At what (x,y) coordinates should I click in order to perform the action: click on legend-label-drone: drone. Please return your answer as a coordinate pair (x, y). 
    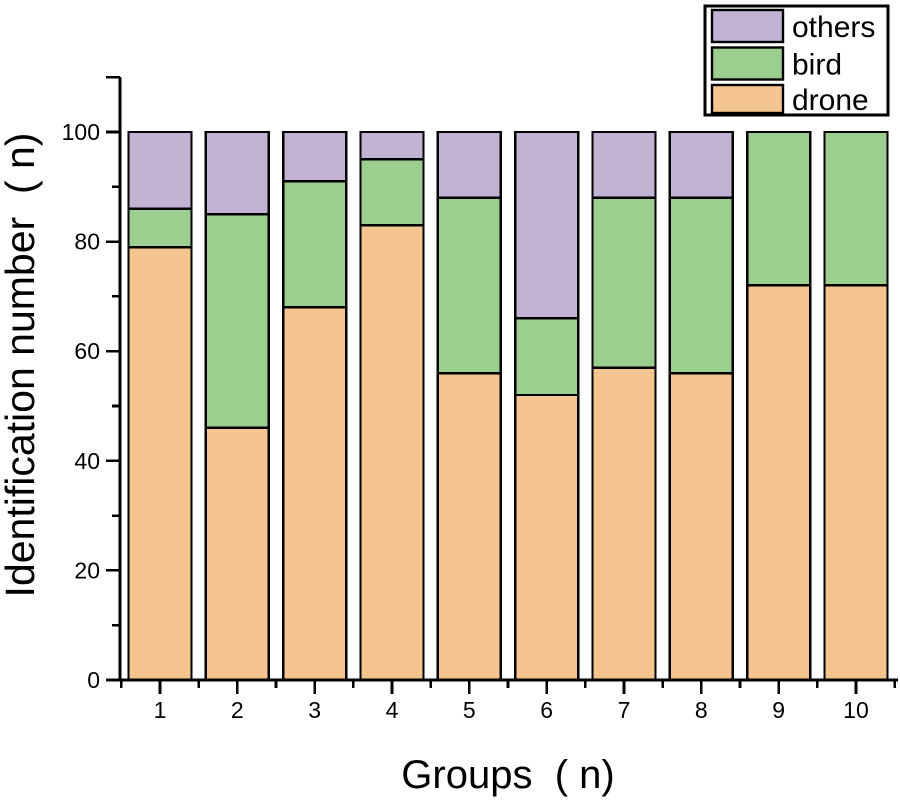
    Looking at the image, I should click on (830, 100).